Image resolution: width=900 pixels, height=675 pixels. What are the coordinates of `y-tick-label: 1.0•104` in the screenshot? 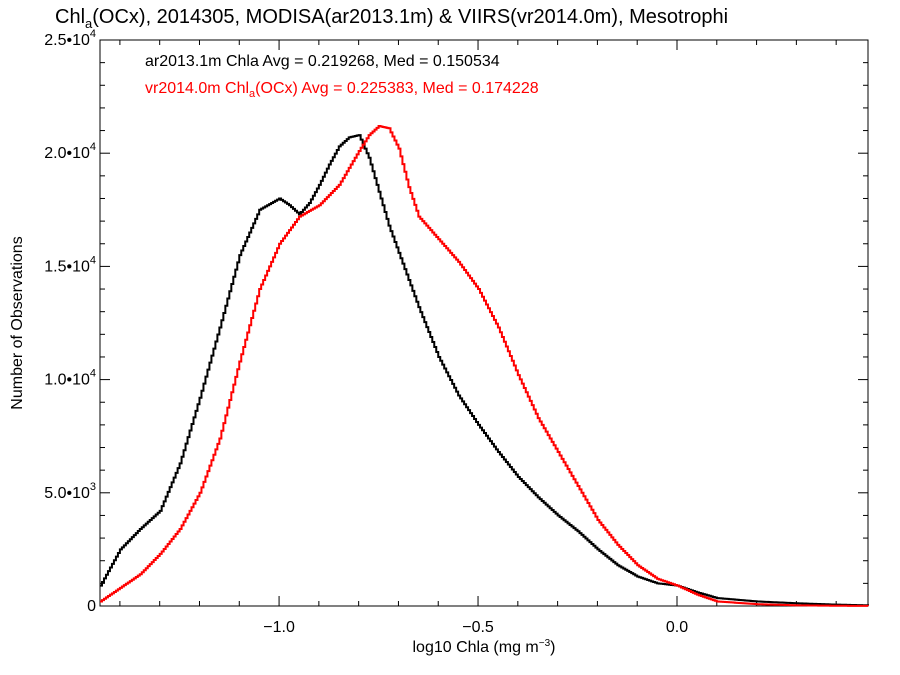 It's located at (70, 378).